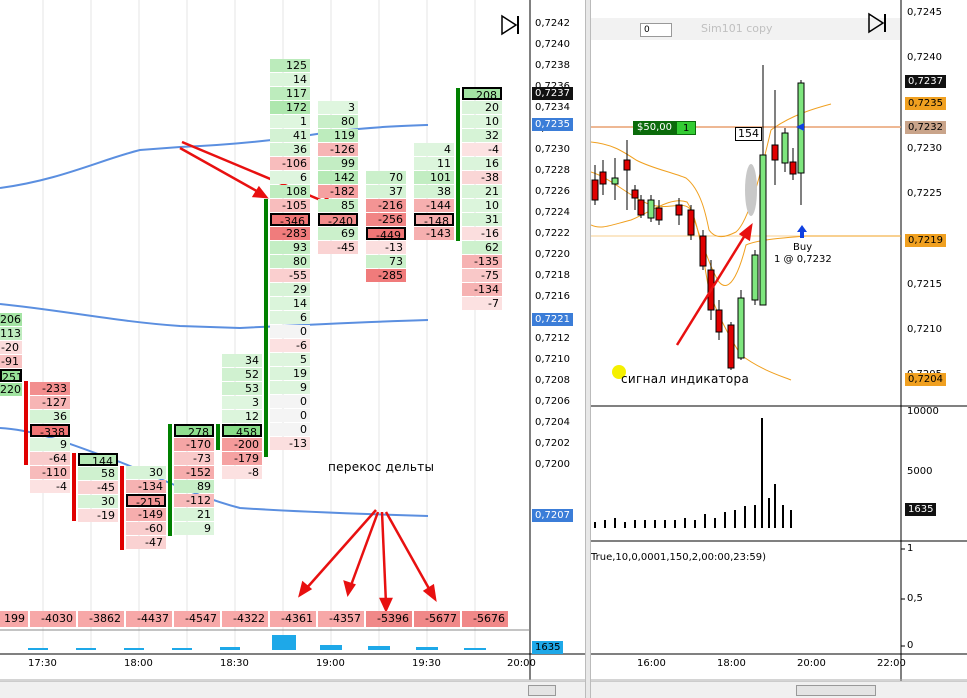 This screenshot has height=698, width=967. Describe the element at coordinates (242, 431) in the screenshot. I see `footprint-cell: 458` at that location.